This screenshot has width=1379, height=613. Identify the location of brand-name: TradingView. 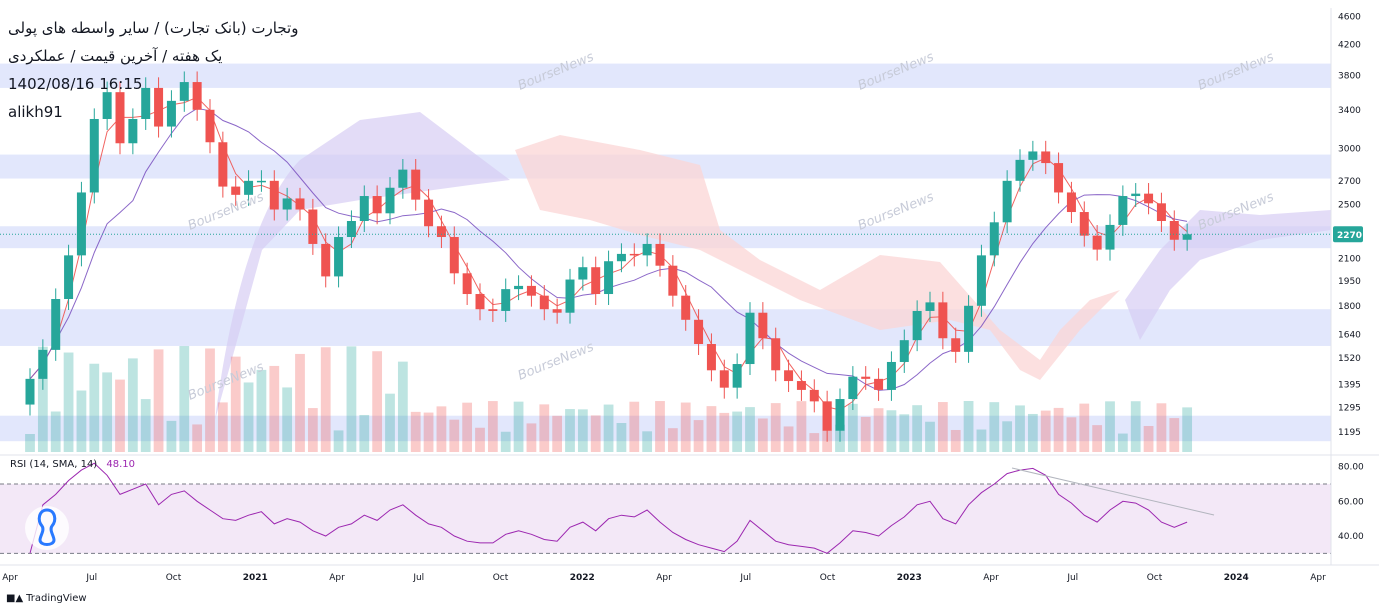
(56, 598).